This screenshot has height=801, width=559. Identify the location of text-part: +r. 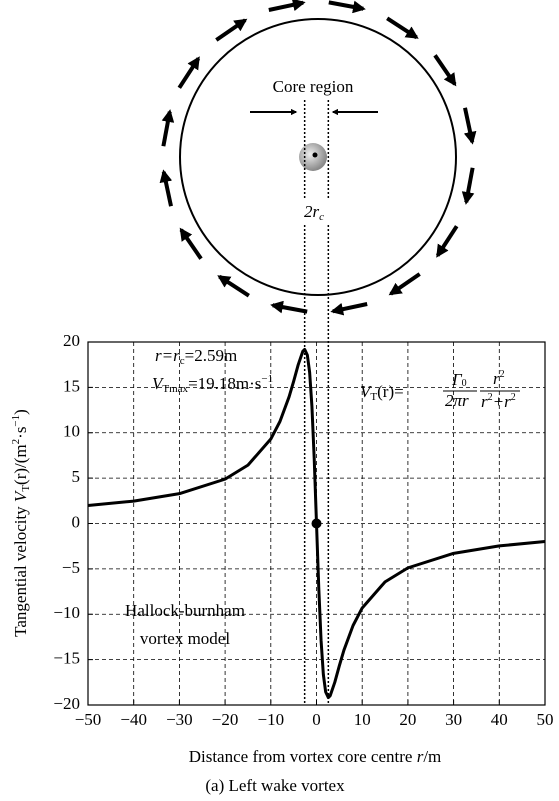
(502, 401).